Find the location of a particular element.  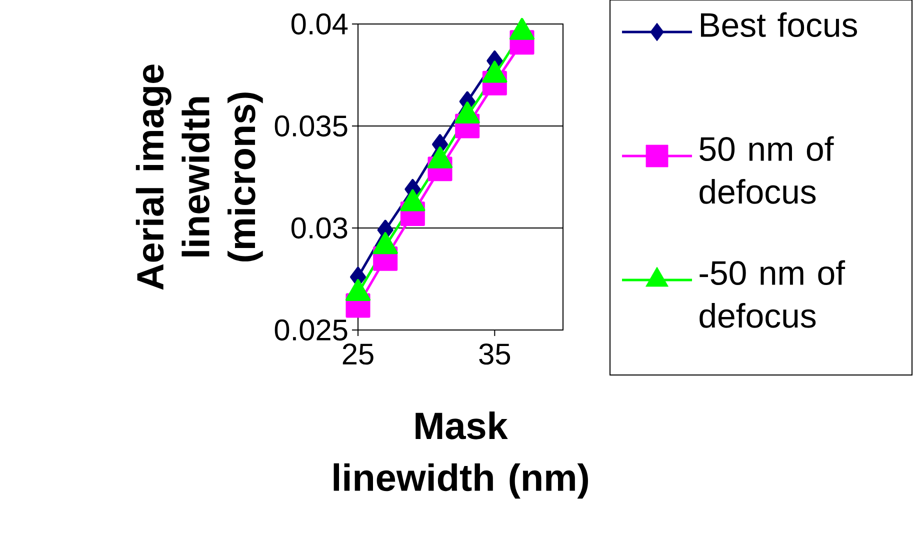

x-tick-label: 35 is located at coordinates (494, 354).